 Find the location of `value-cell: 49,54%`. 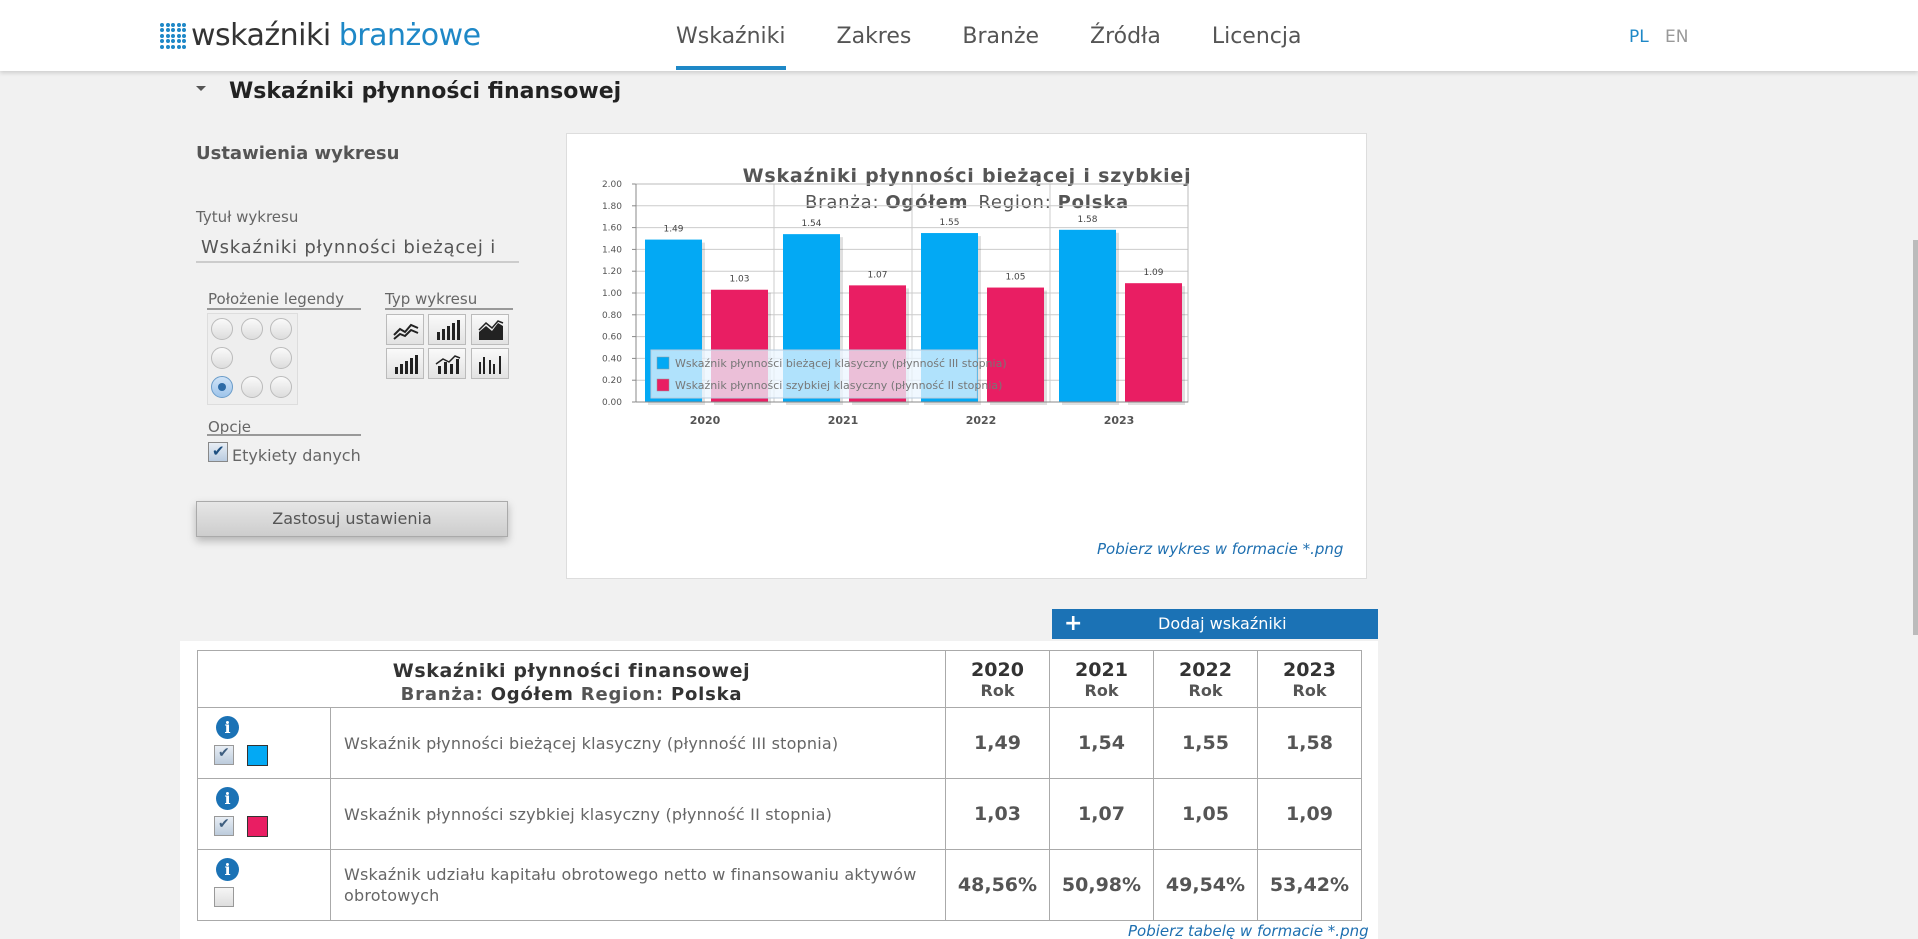

value-cell: 49,54% is located at coordinates (1205, 885).